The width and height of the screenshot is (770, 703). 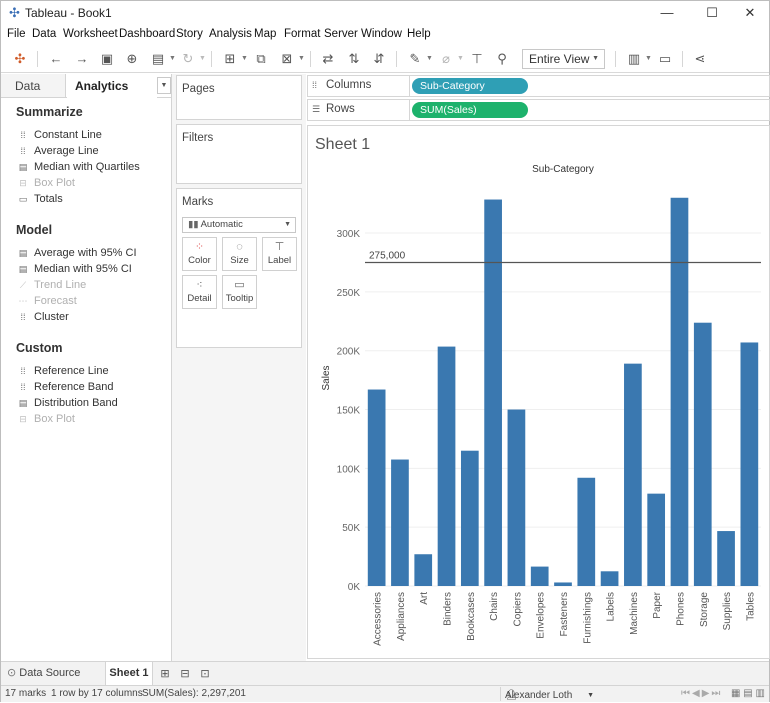 What do you see at coordinates (301, 58) in the screenshot?
I see `clear-dropdown-icon: ▼` at bounding box center [301, 58].